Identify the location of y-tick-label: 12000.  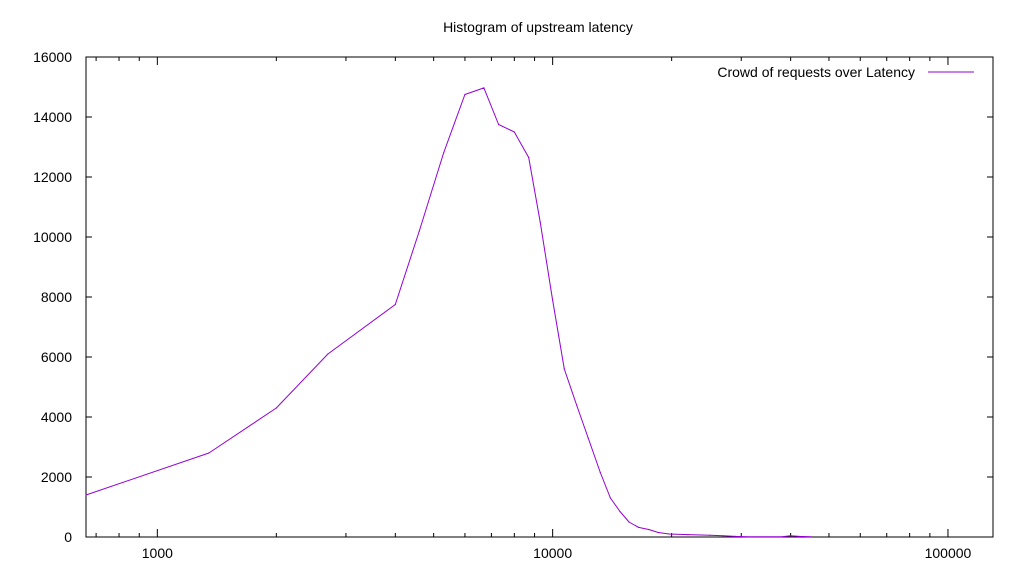
(52, 177).